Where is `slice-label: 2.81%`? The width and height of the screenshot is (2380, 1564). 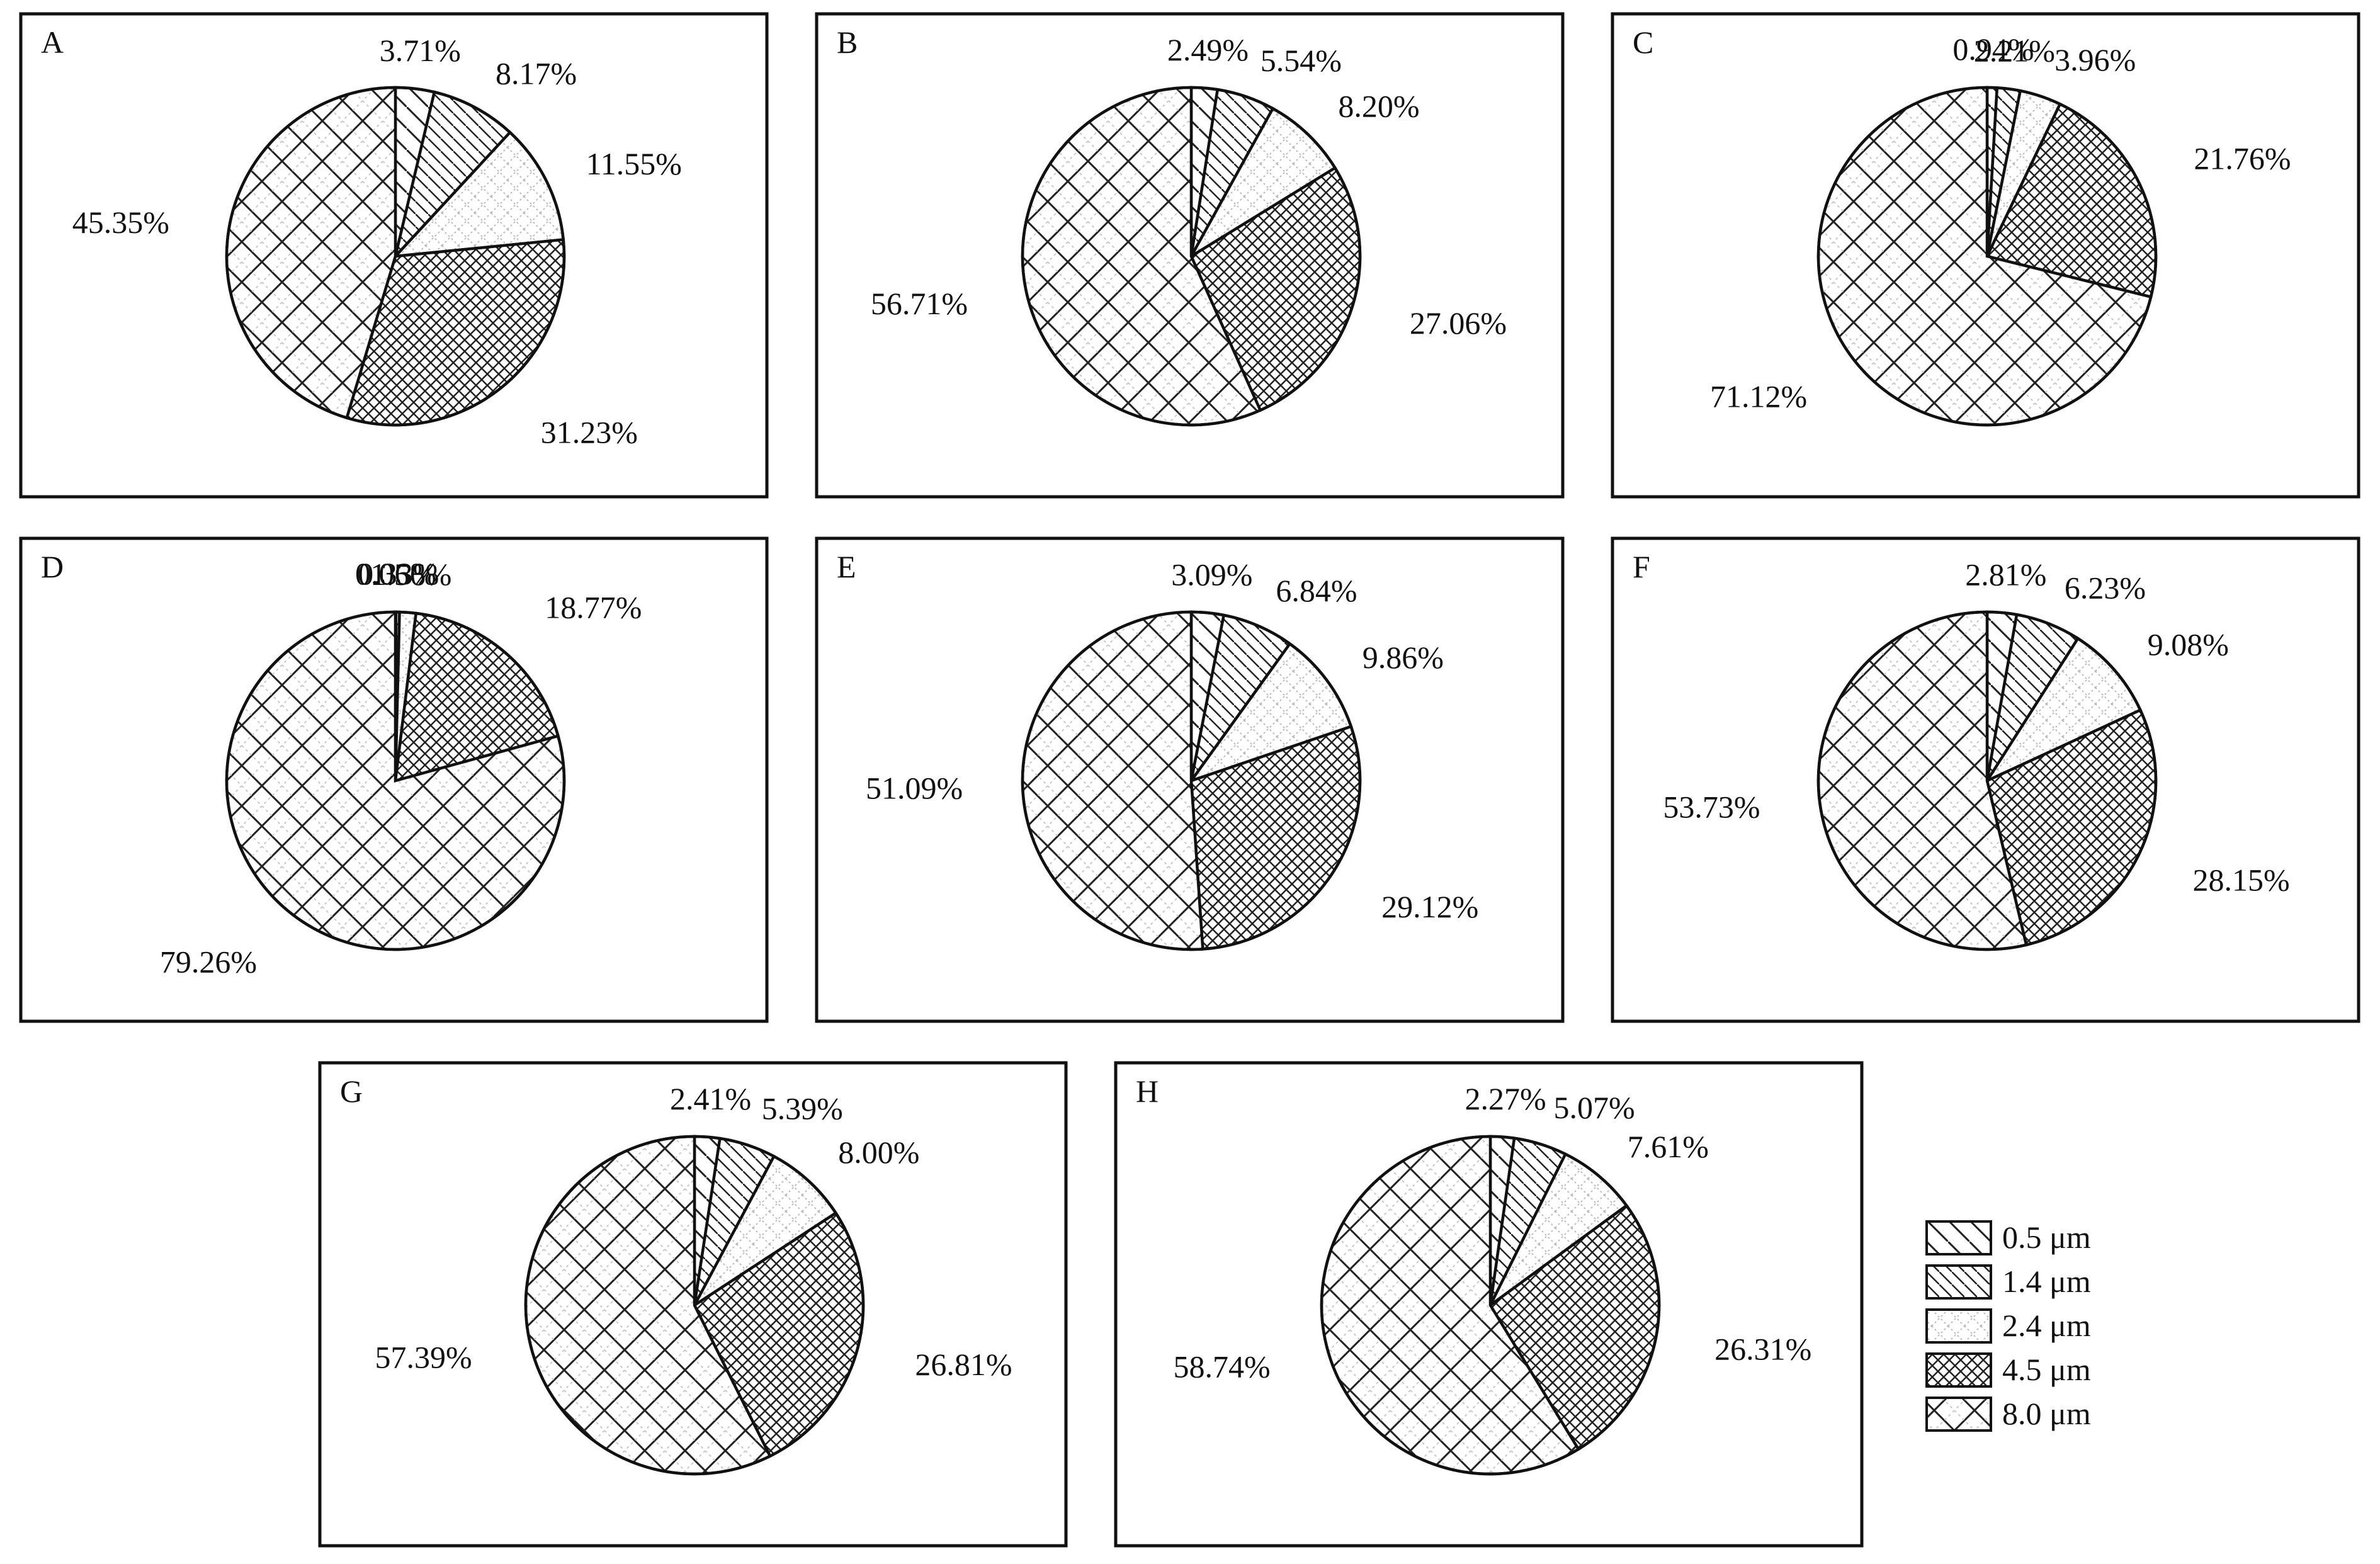
slice-label: 2.81% is located at coordinates (2005, 574).